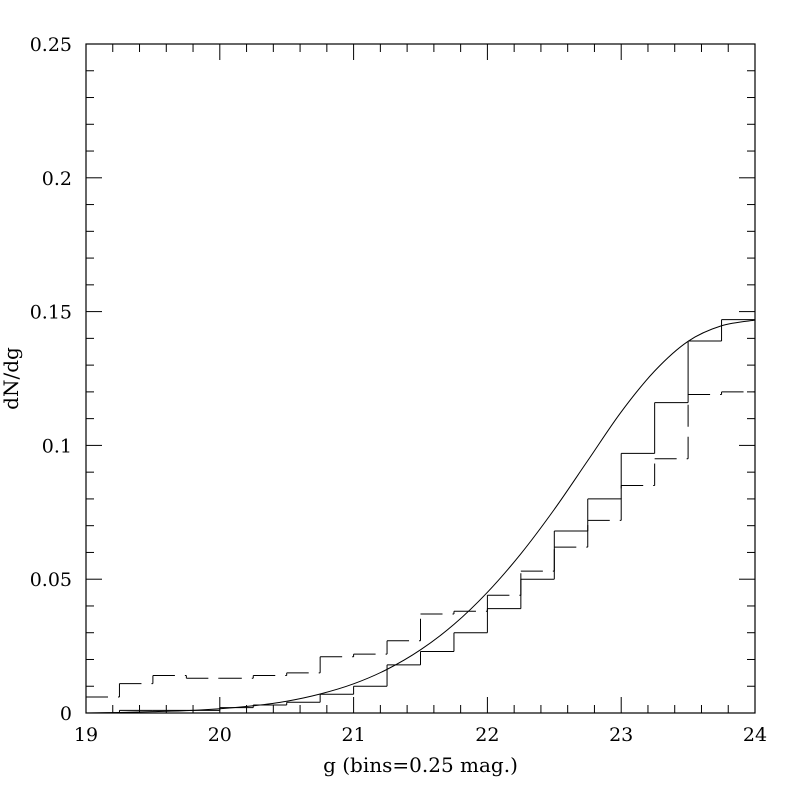 This screenshot has height=797, width=797. Describe the element at coordinates (354, 735) in the screenshot. I see `x-tick-label: 21` at that location.